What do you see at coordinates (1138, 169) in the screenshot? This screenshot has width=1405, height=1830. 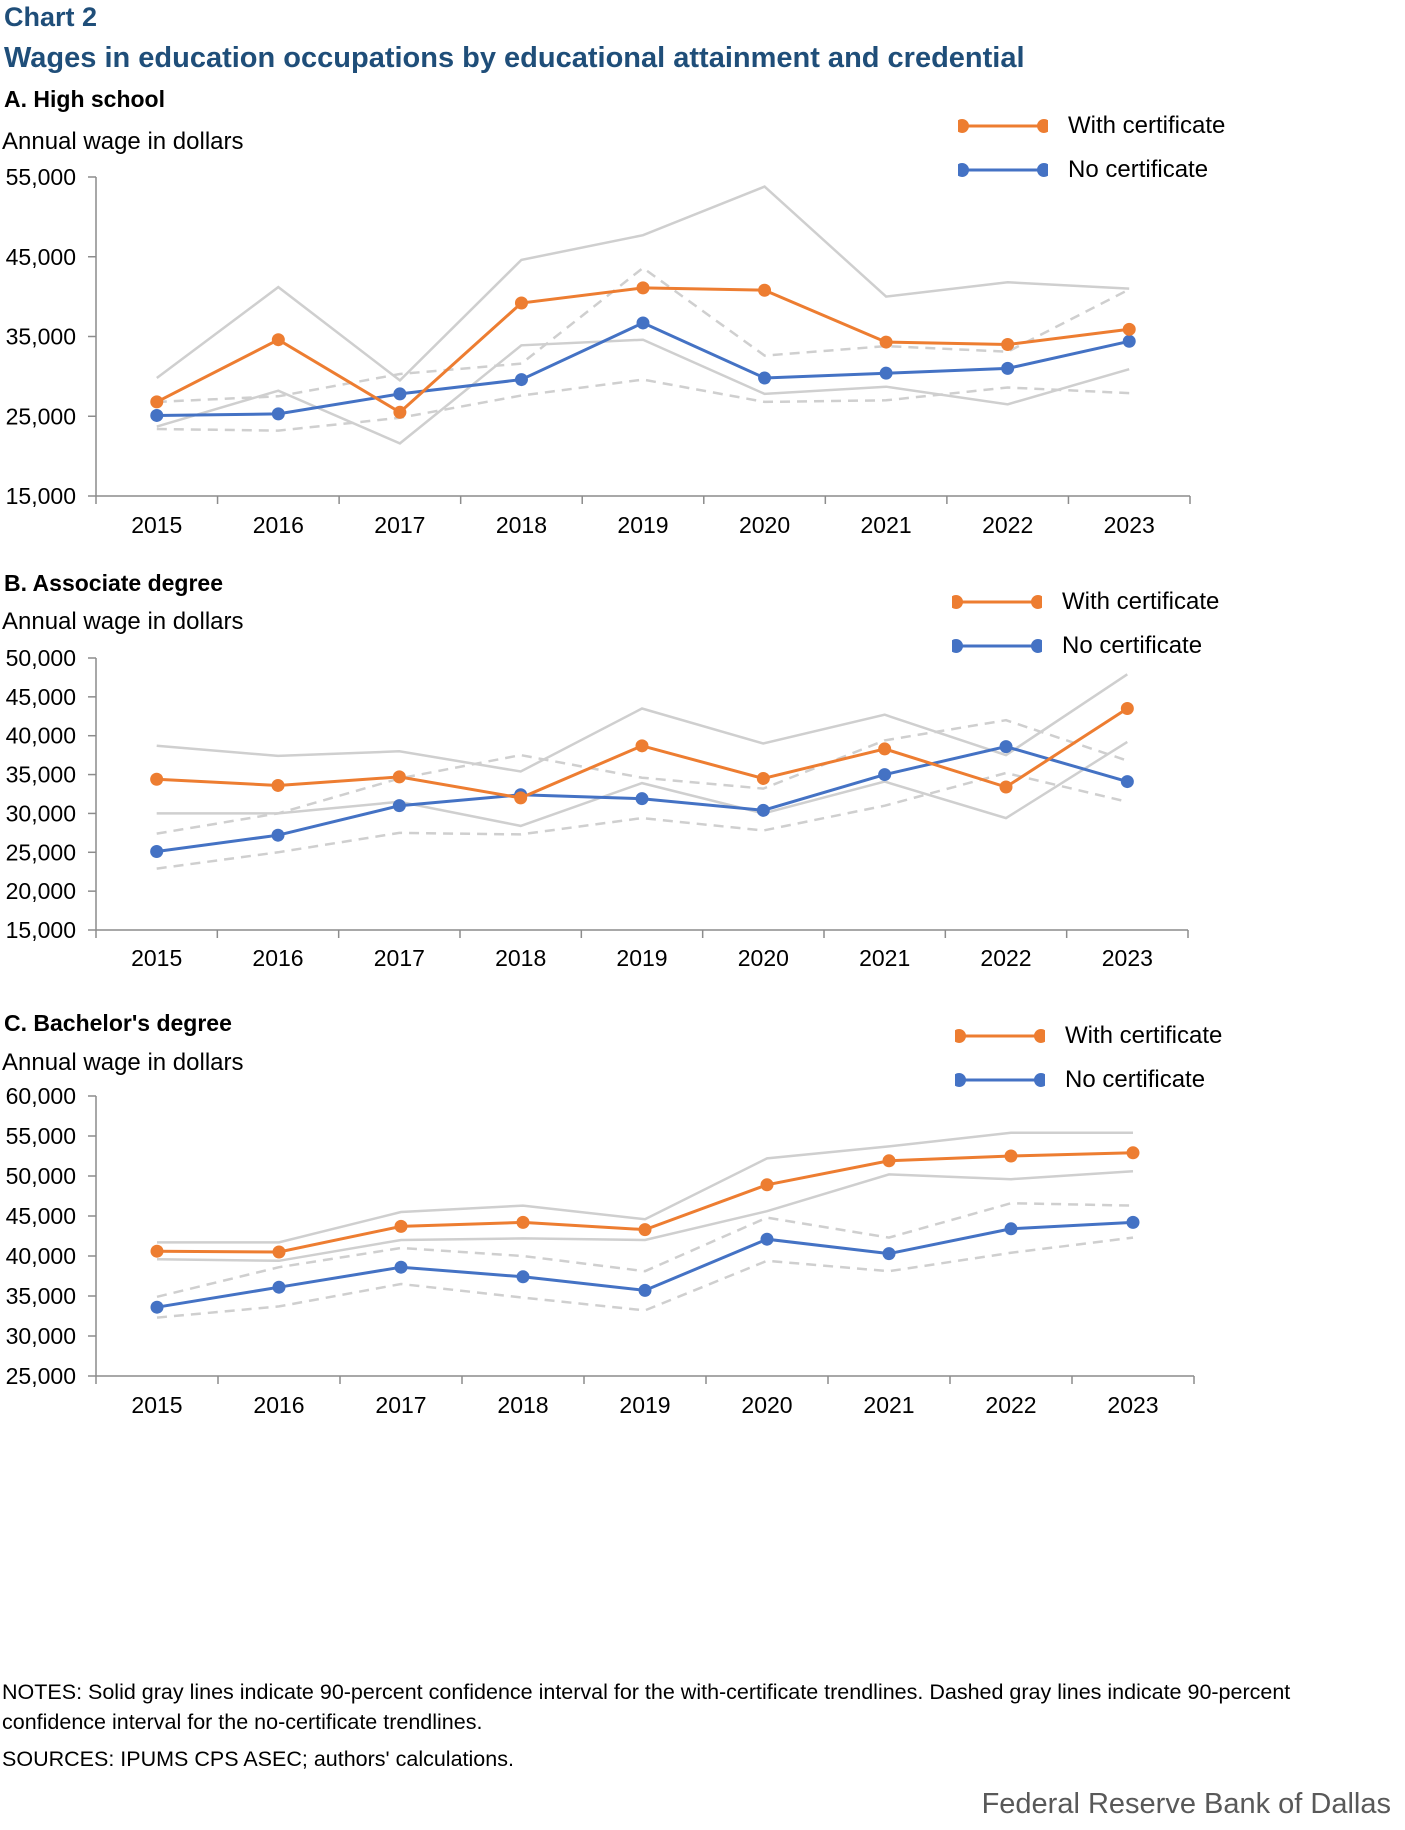 I see `legend-label-no: No certificate` at bounding box center [1138, 169].